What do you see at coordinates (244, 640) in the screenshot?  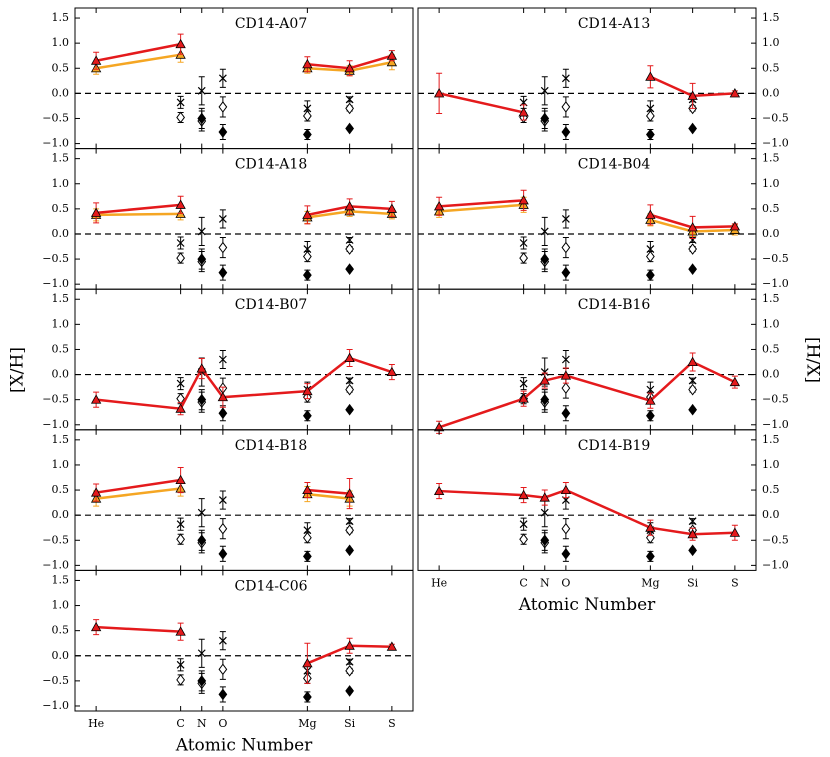 I see `panel-frame` at bounding box center [244, 640].